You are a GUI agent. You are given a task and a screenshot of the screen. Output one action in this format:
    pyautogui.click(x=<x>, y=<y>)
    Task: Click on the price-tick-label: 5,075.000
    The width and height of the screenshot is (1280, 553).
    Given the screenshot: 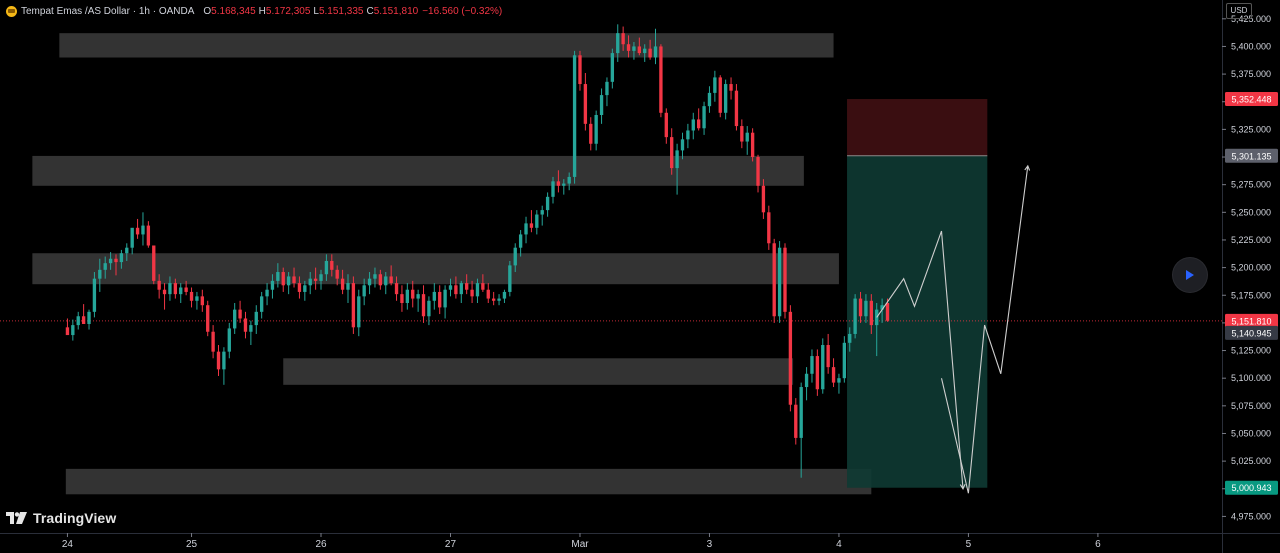 What is the action you would take?
    pyautogui.click(x=1251, y=406)
    